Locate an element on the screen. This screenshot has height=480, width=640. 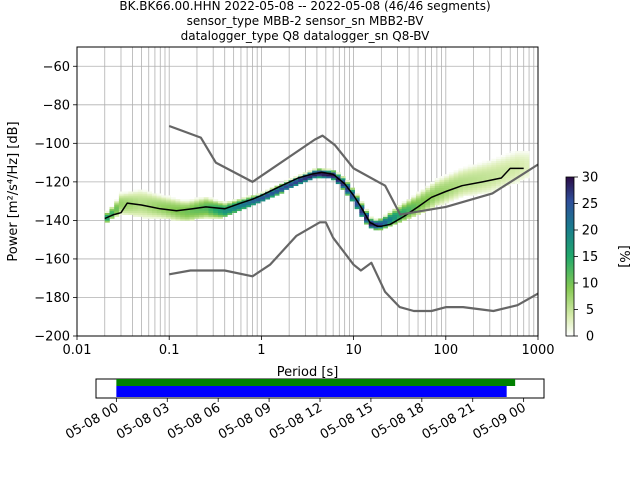
title-line-2: sensor_type MBB-2 sensor_sn MBB2-BV is located at coordinates (306, 21).